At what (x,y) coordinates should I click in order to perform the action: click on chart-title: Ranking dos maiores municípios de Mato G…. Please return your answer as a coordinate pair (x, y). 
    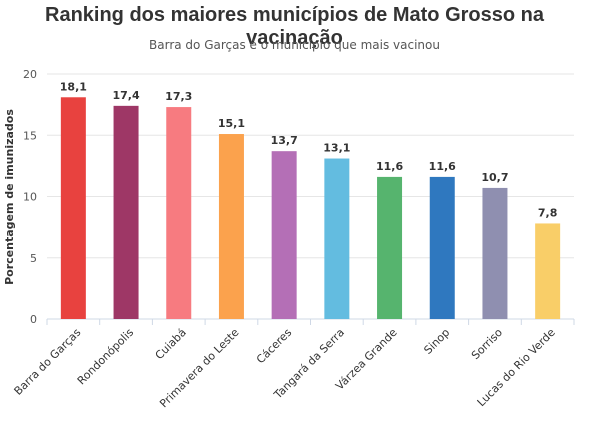
    Looking at the image, I should click on (294, 26).